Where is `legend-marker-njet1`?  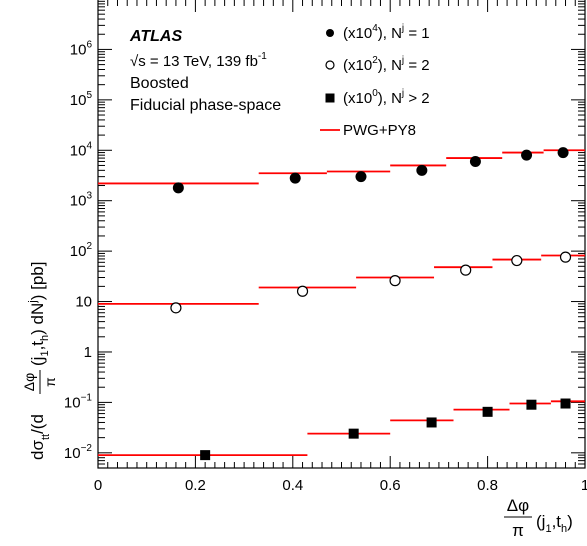 legend-marker-njet1 is located at coordinates (330, 33).